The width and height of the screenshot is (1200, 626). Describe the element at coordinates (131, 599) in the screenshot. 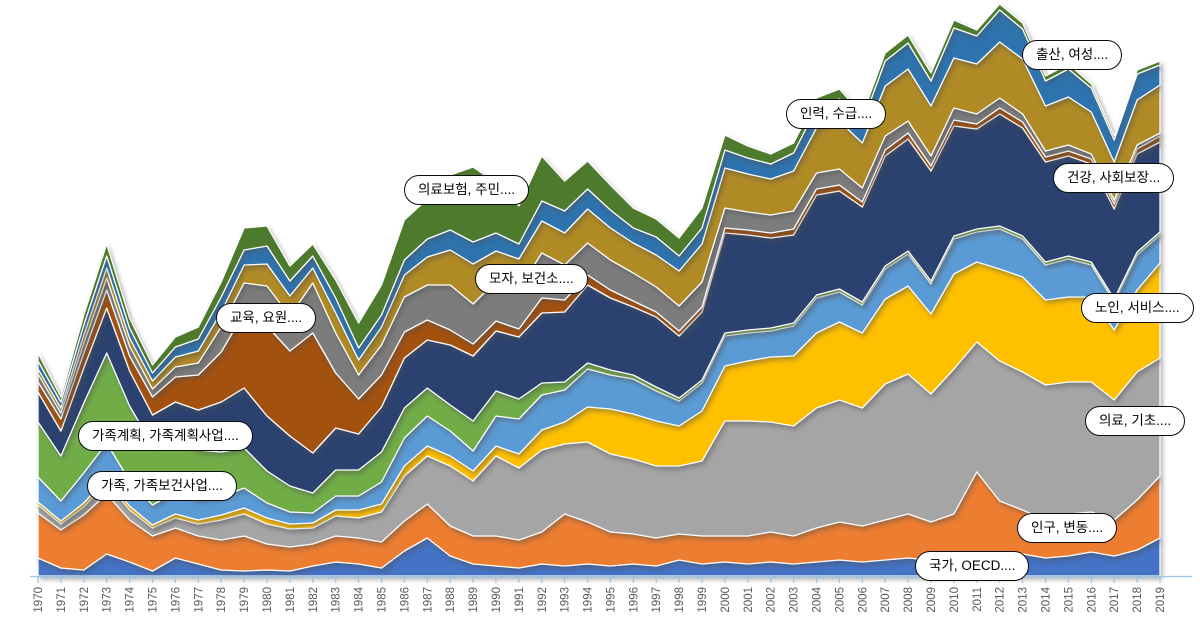

I see `x-axis-label: 1974` at that location.